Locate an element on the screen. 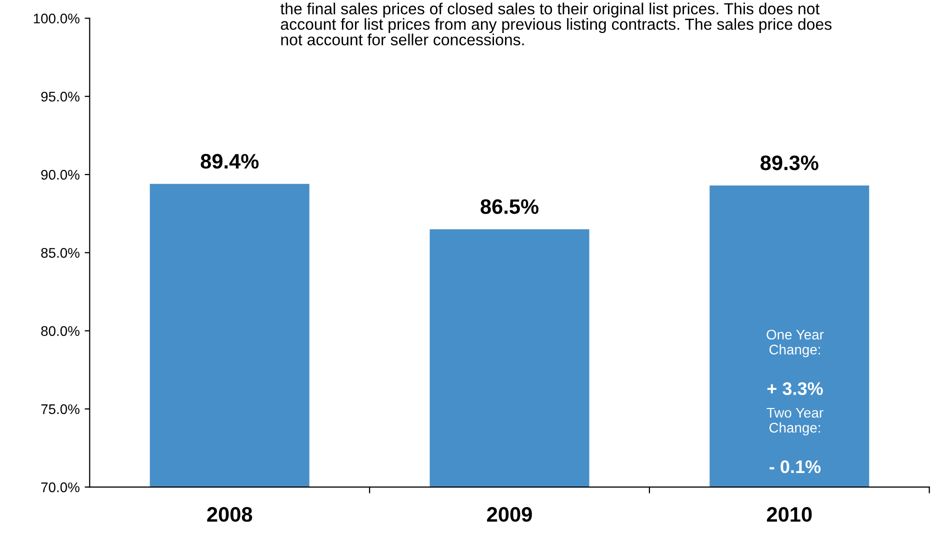 The width and height of the screenshot is (934, 537). x-tick-label: 2008 is located at coordinates (229, 514).